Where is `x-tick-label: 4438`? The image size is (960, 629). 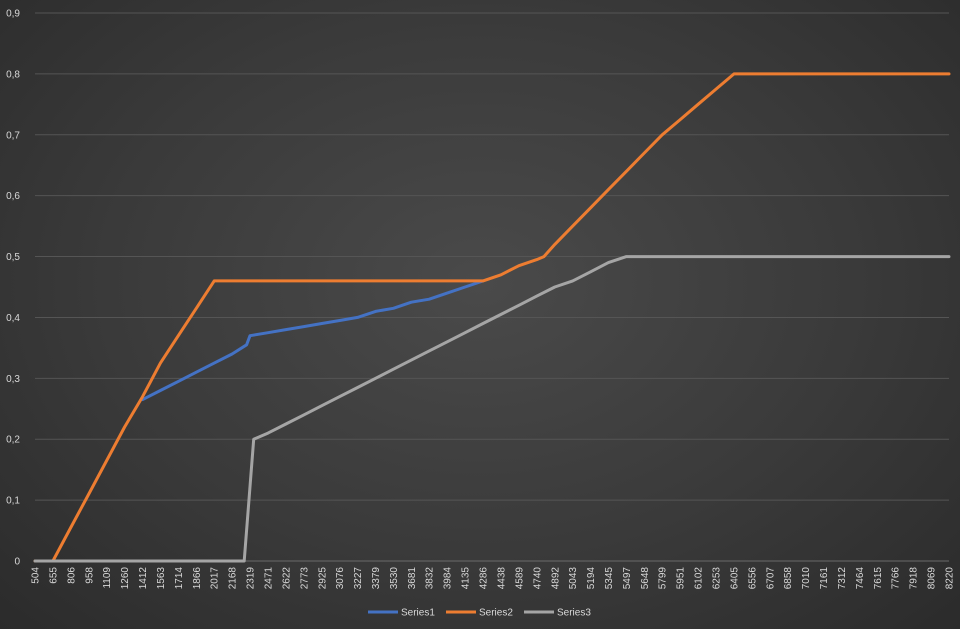
x-tick-label: 4438 is located at coordinates (502, 578).